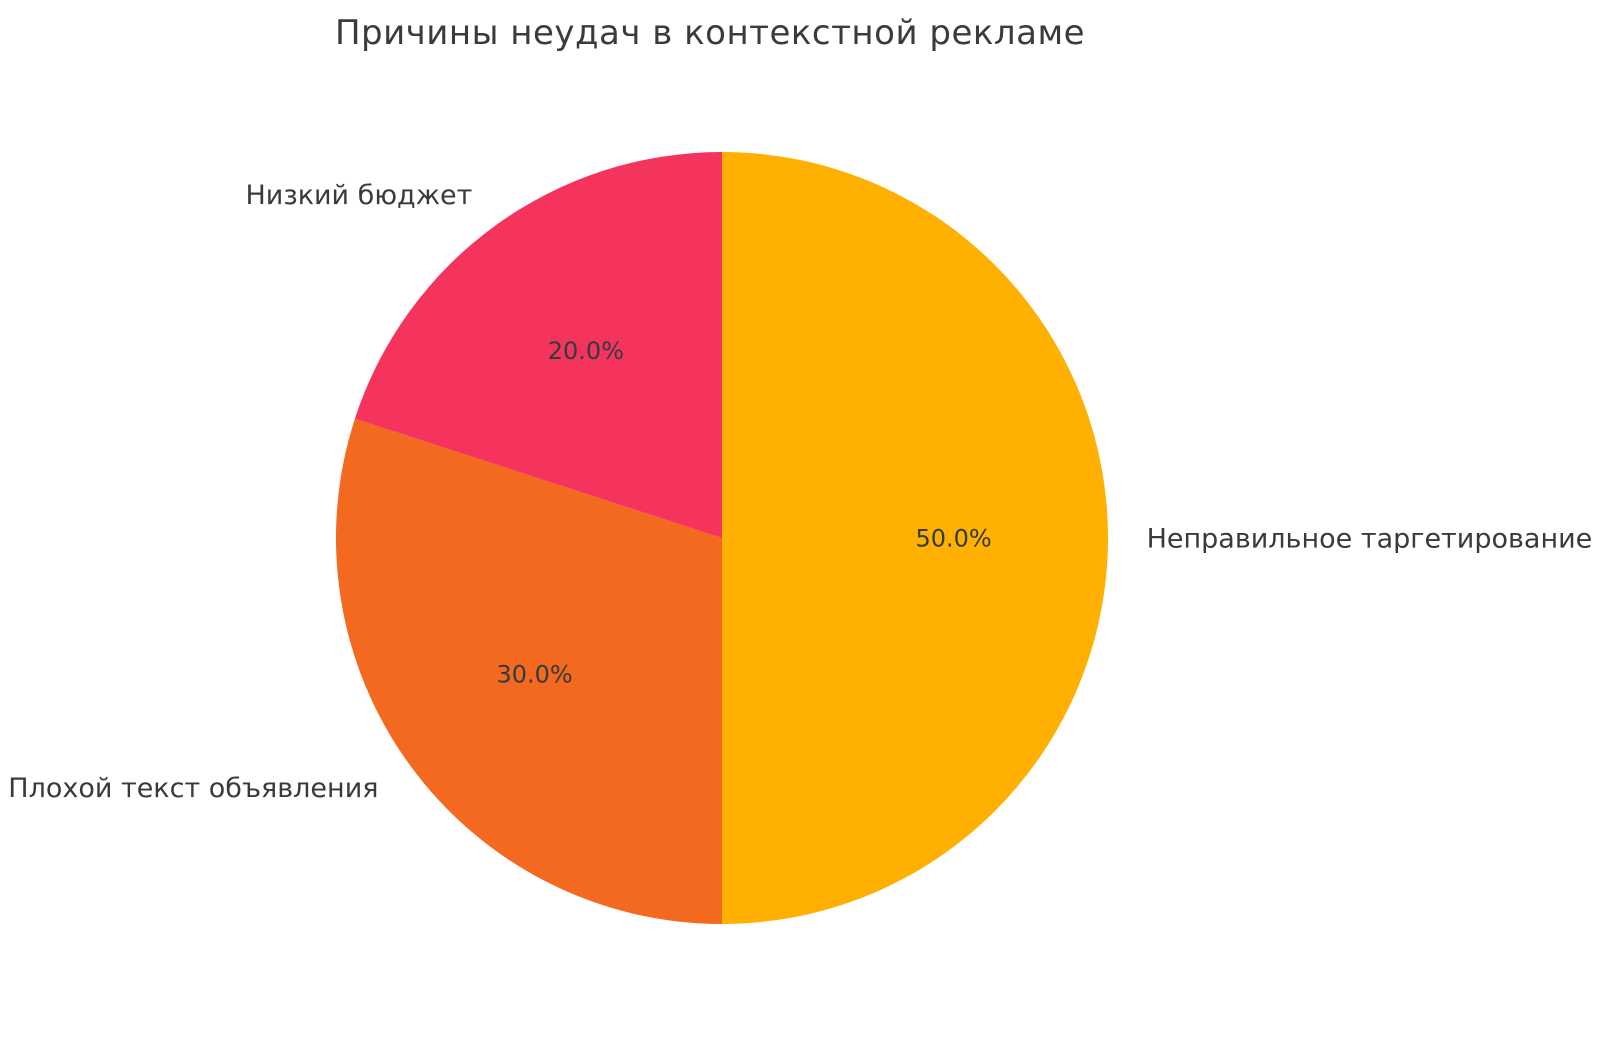 The height and width of the screenshot is (1043, 1600). I want to click on chart-title: Причины неудач в контекстной рекламе, so click(710, 33).